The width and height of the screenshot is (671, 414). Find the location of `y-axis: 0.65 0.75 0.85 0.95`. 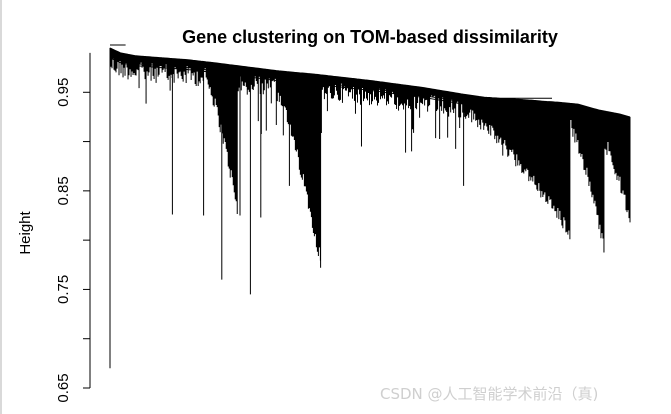

y-axis: 0.65 0.75 0.85 0.95 is located at coordinates (73, 227).